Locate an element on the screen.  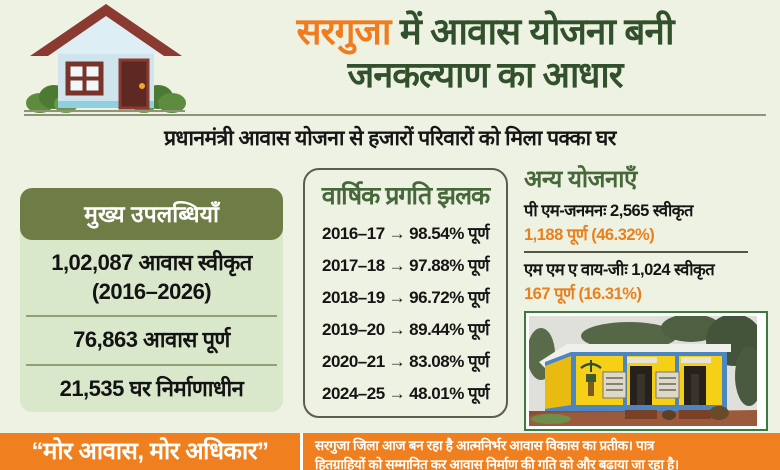
progress-row: 2017–18 → 97.88% पूर्ण is located at coordinates (405, 264).